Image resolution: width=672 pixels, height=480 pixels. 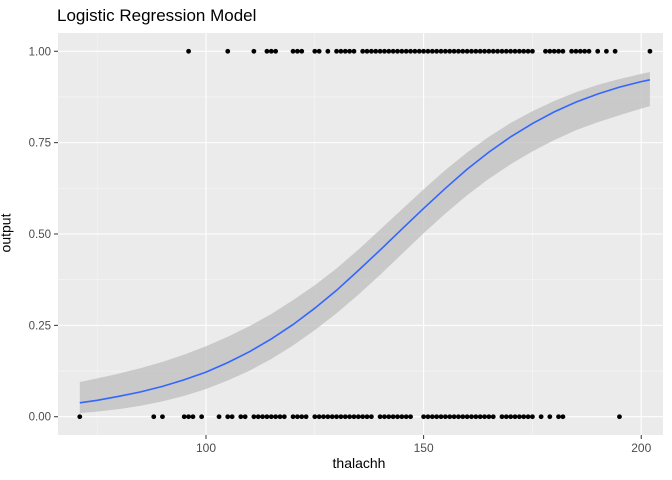 What do you see at coordinates (40, 144) in the screenshot?
I see `y-tick-label: 0.75` at bounding box center [40, 144].